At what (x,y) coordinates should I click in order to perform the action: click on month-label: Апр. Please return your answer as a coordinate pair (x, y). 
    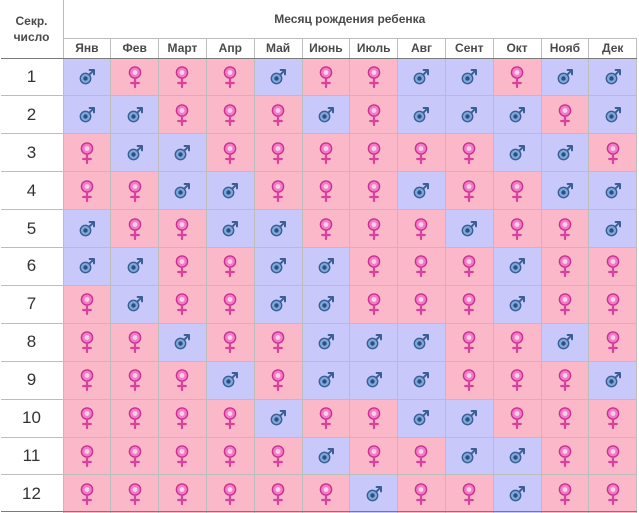
    Looking at the image, I should click on (230, 48).